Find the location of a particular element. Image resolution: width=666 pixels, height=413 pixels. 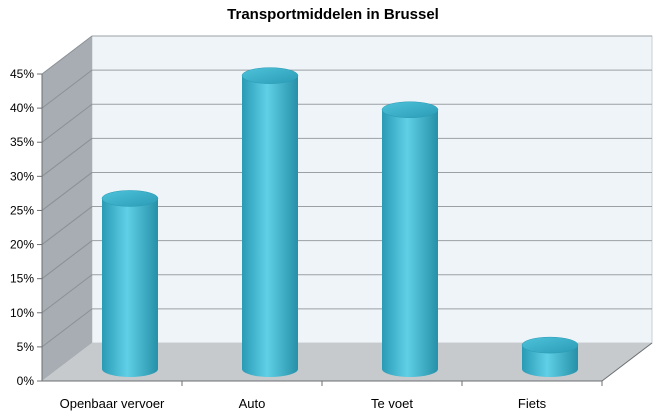

x-tick-label: Fiets is located at coordinates (532, 403).